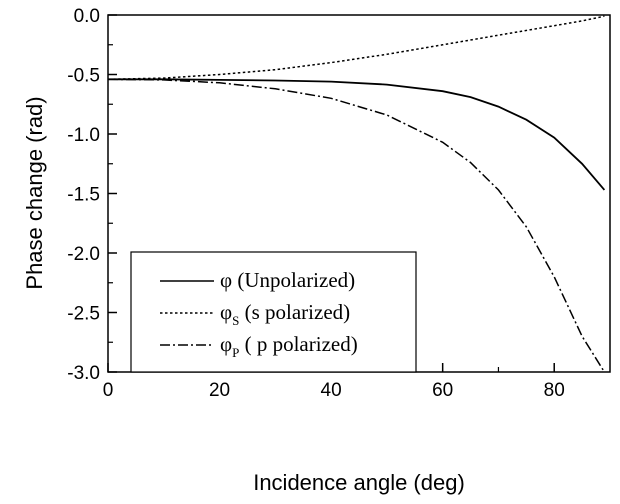  I want to click on y-tick-label: -3.0, so click(83, 373).